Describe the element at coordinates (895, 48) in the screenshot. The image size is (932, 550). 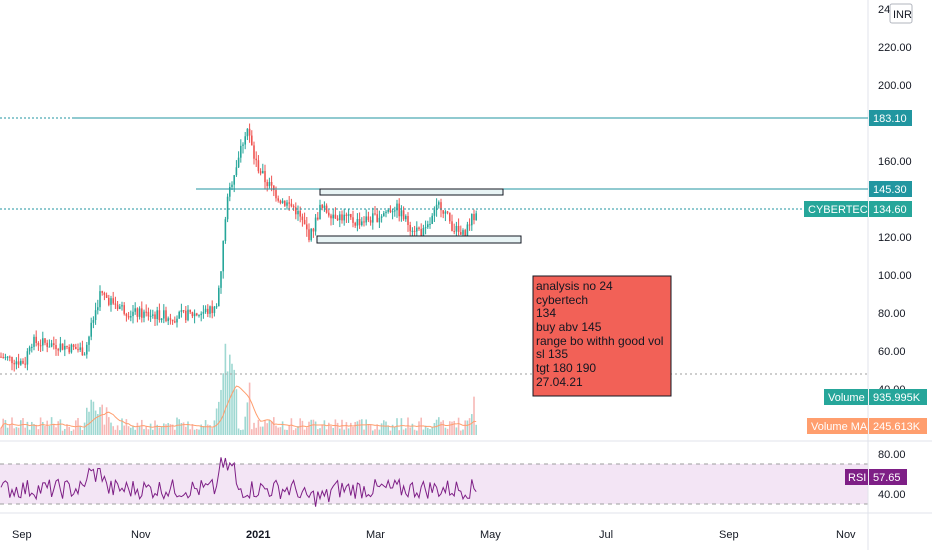
I see `price-tick-label: 220.00` at that location.